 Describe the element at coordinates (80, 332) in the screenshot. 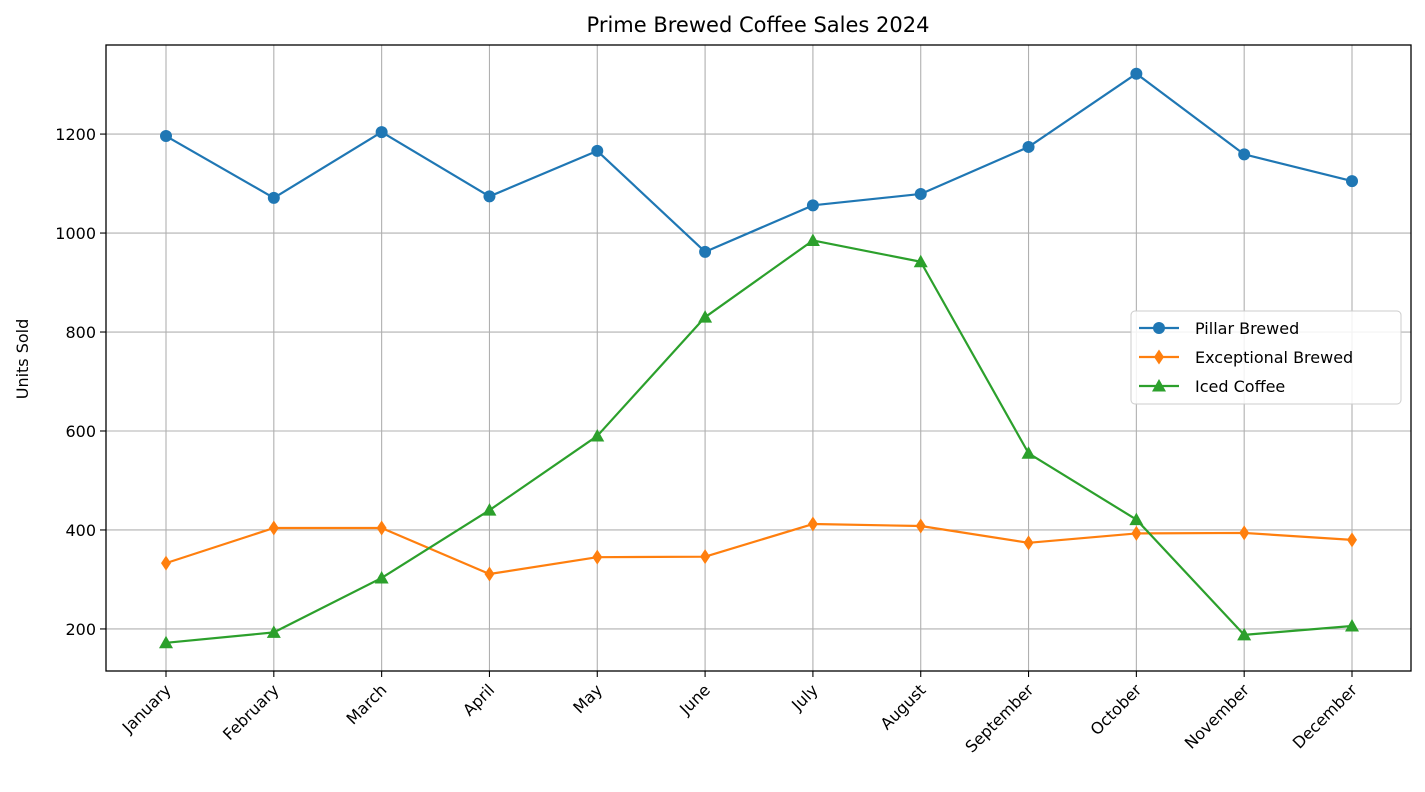

I see `y-tick-label: 800` at that location.